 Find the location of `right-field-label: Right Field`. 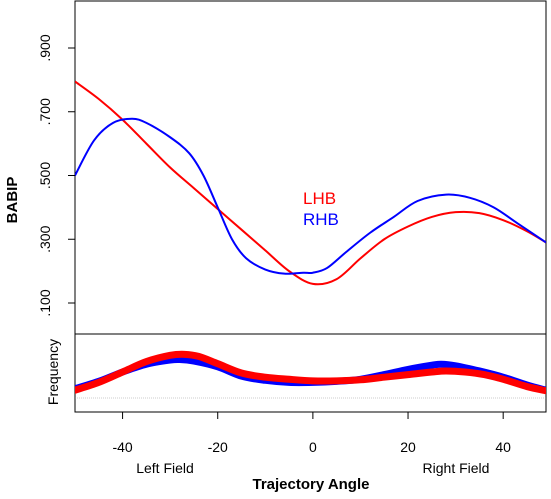

right-field-label: Right Field is located at coordinates (456, 468).